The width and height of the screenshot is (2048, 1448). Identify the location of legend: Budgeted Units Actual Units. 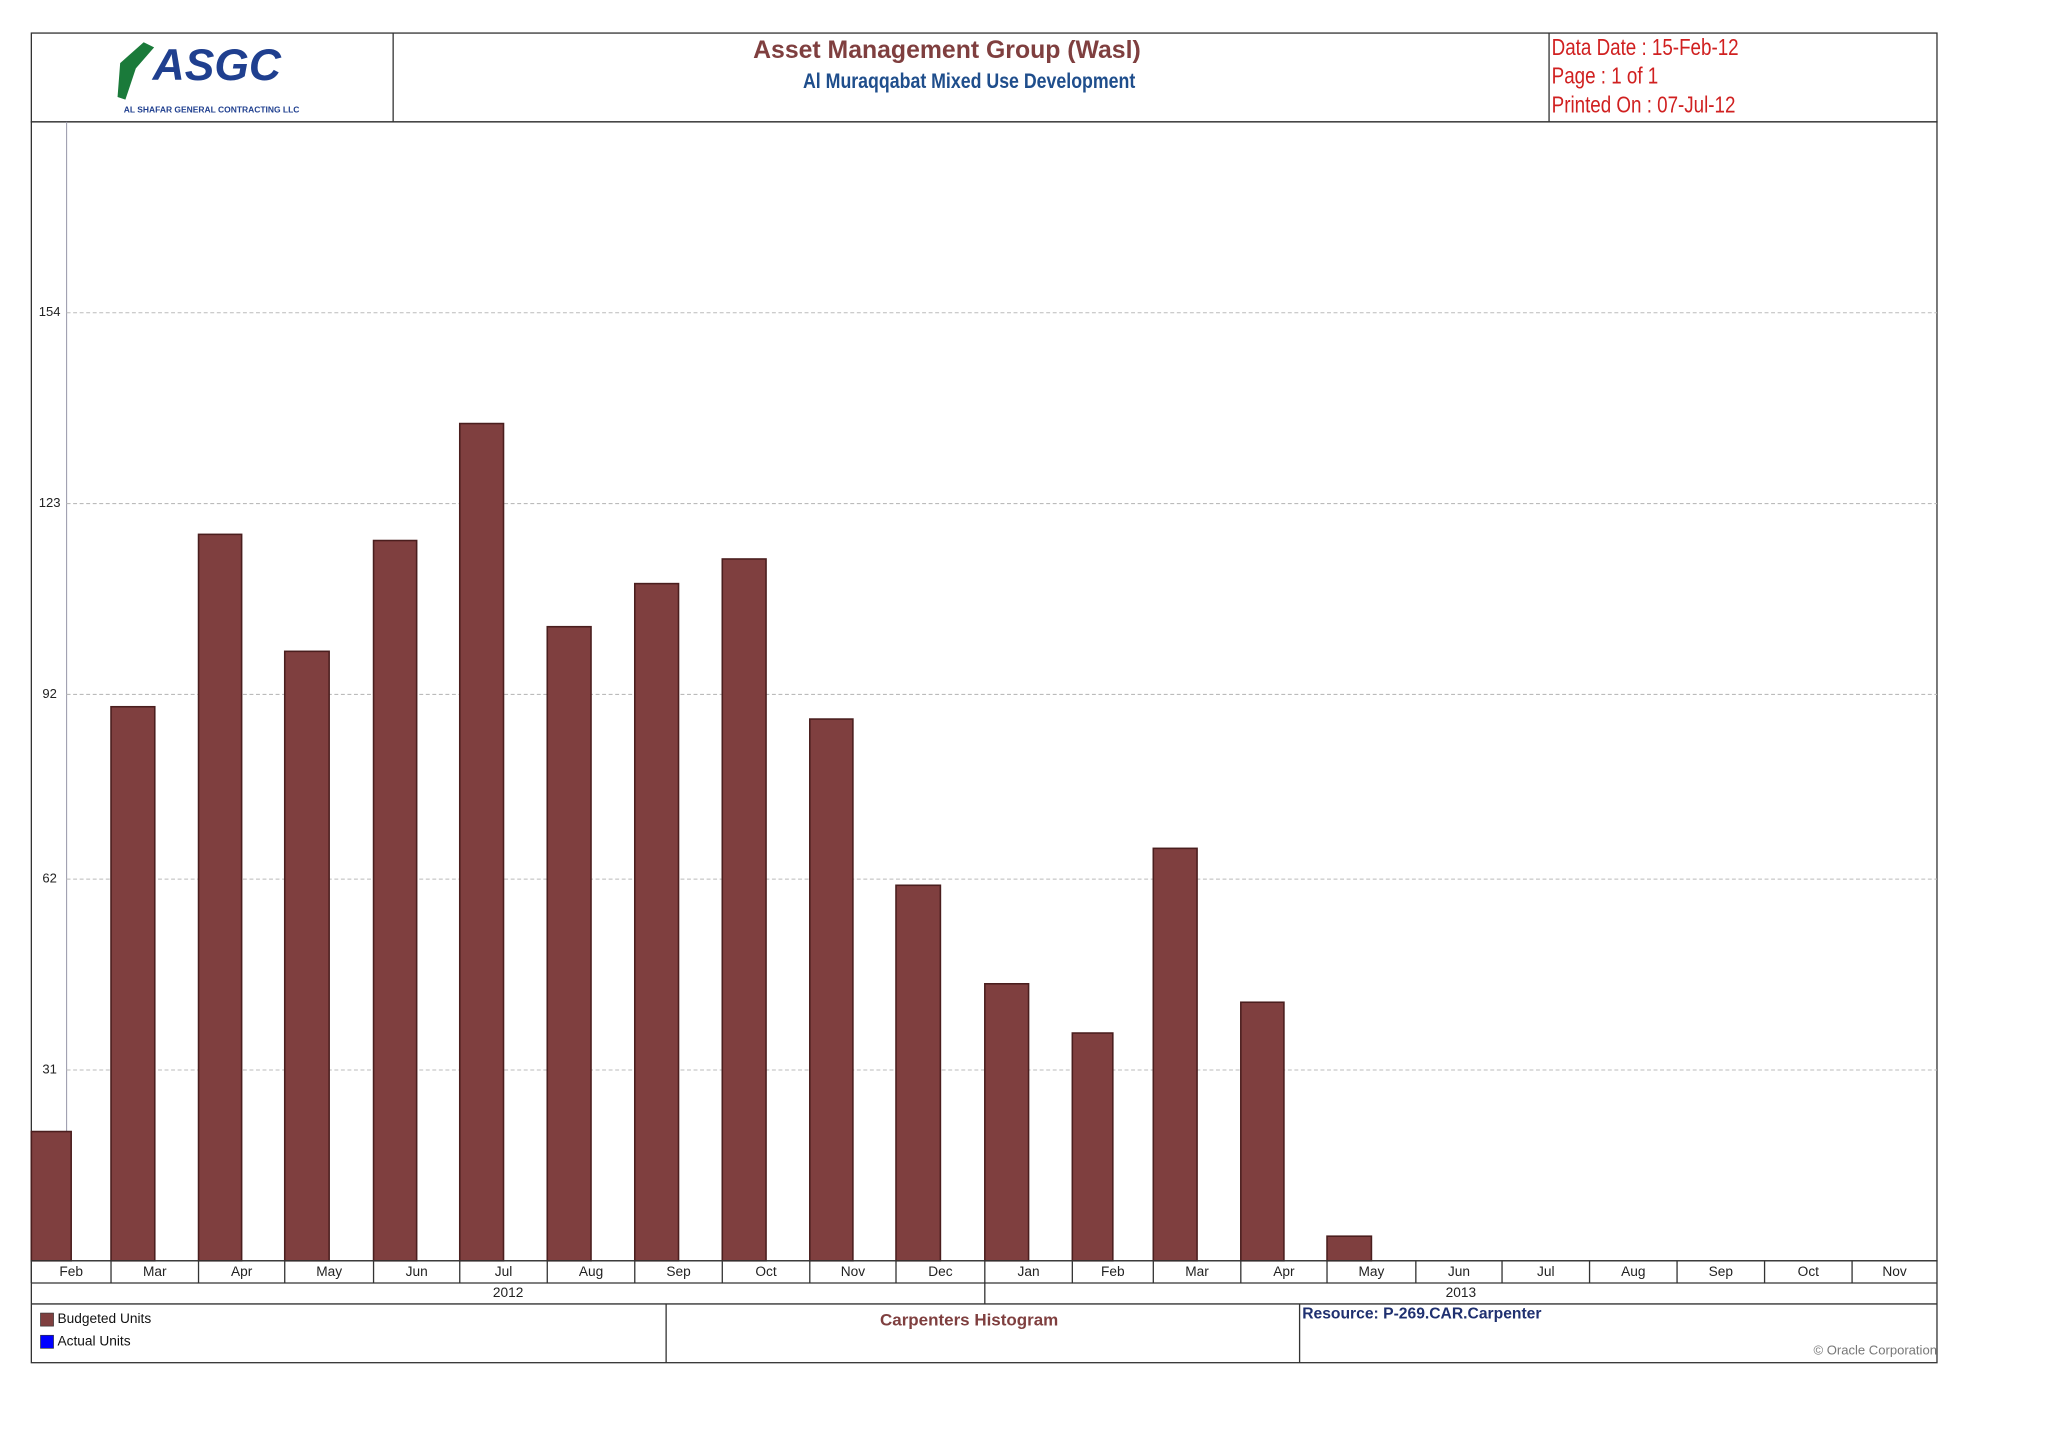
(95, 1330).